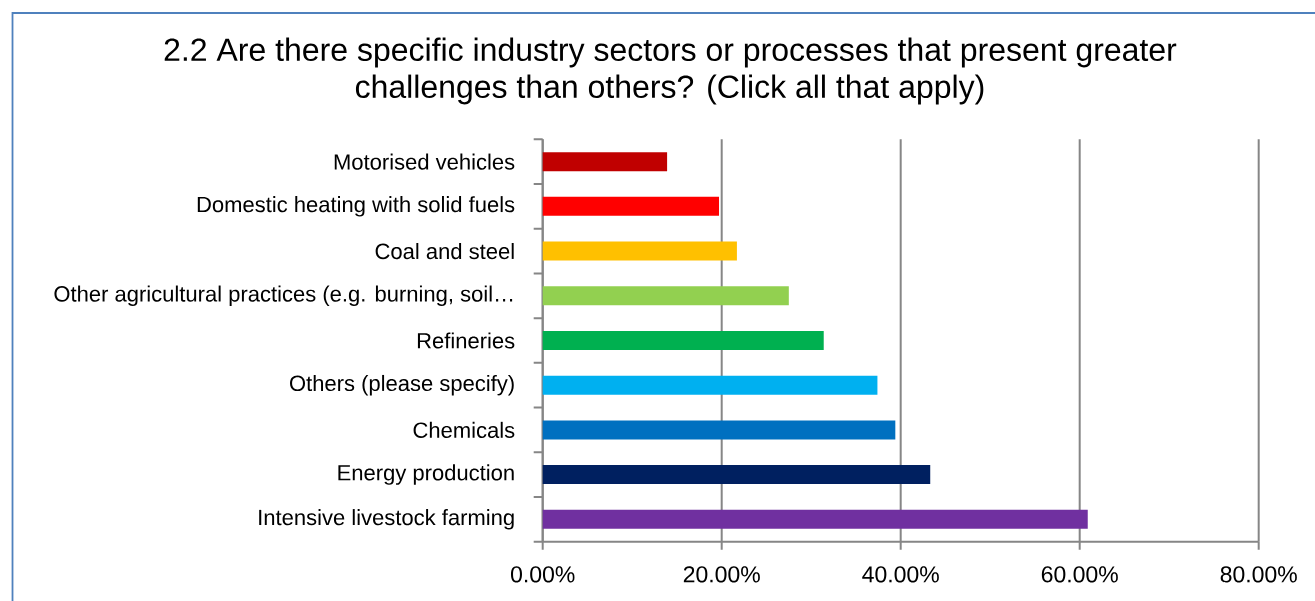  Describe the element at coordinates (1079, 574) in the screenshot. I see `x-tick-label: 60.00%` at that location.